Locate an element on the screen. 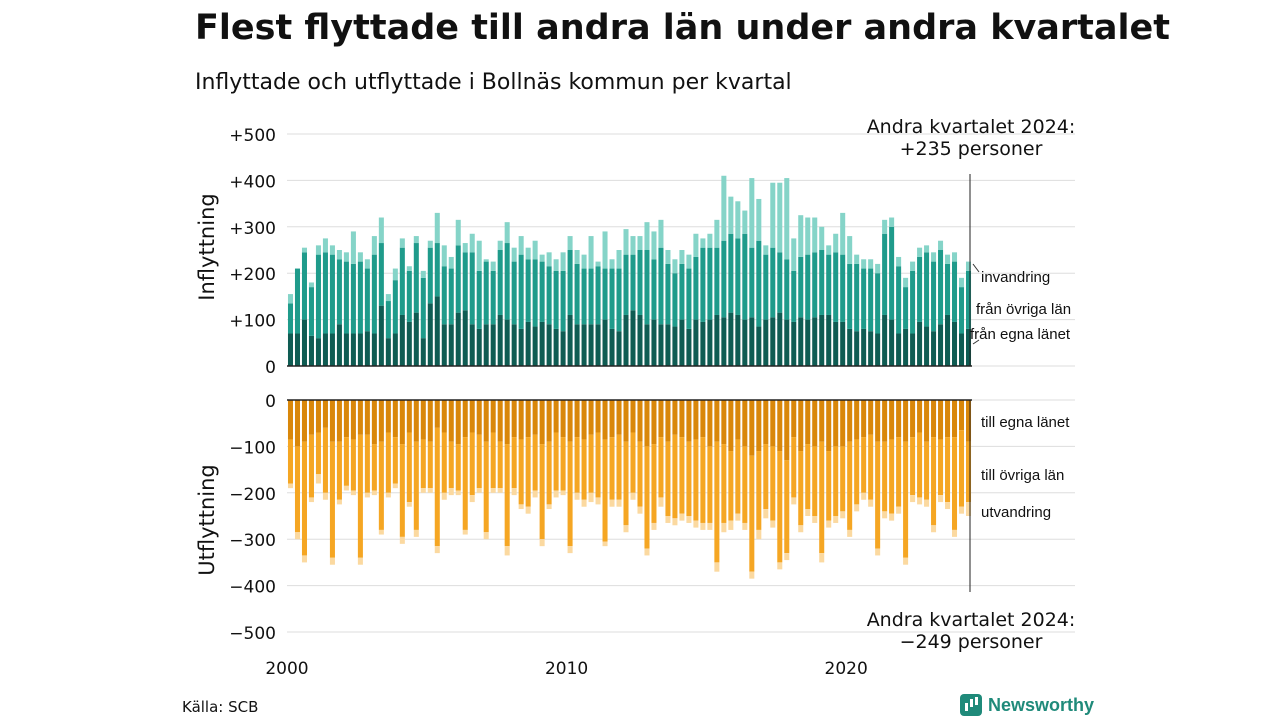  xtick-label: 2020 is located at coordinates (846, 669).